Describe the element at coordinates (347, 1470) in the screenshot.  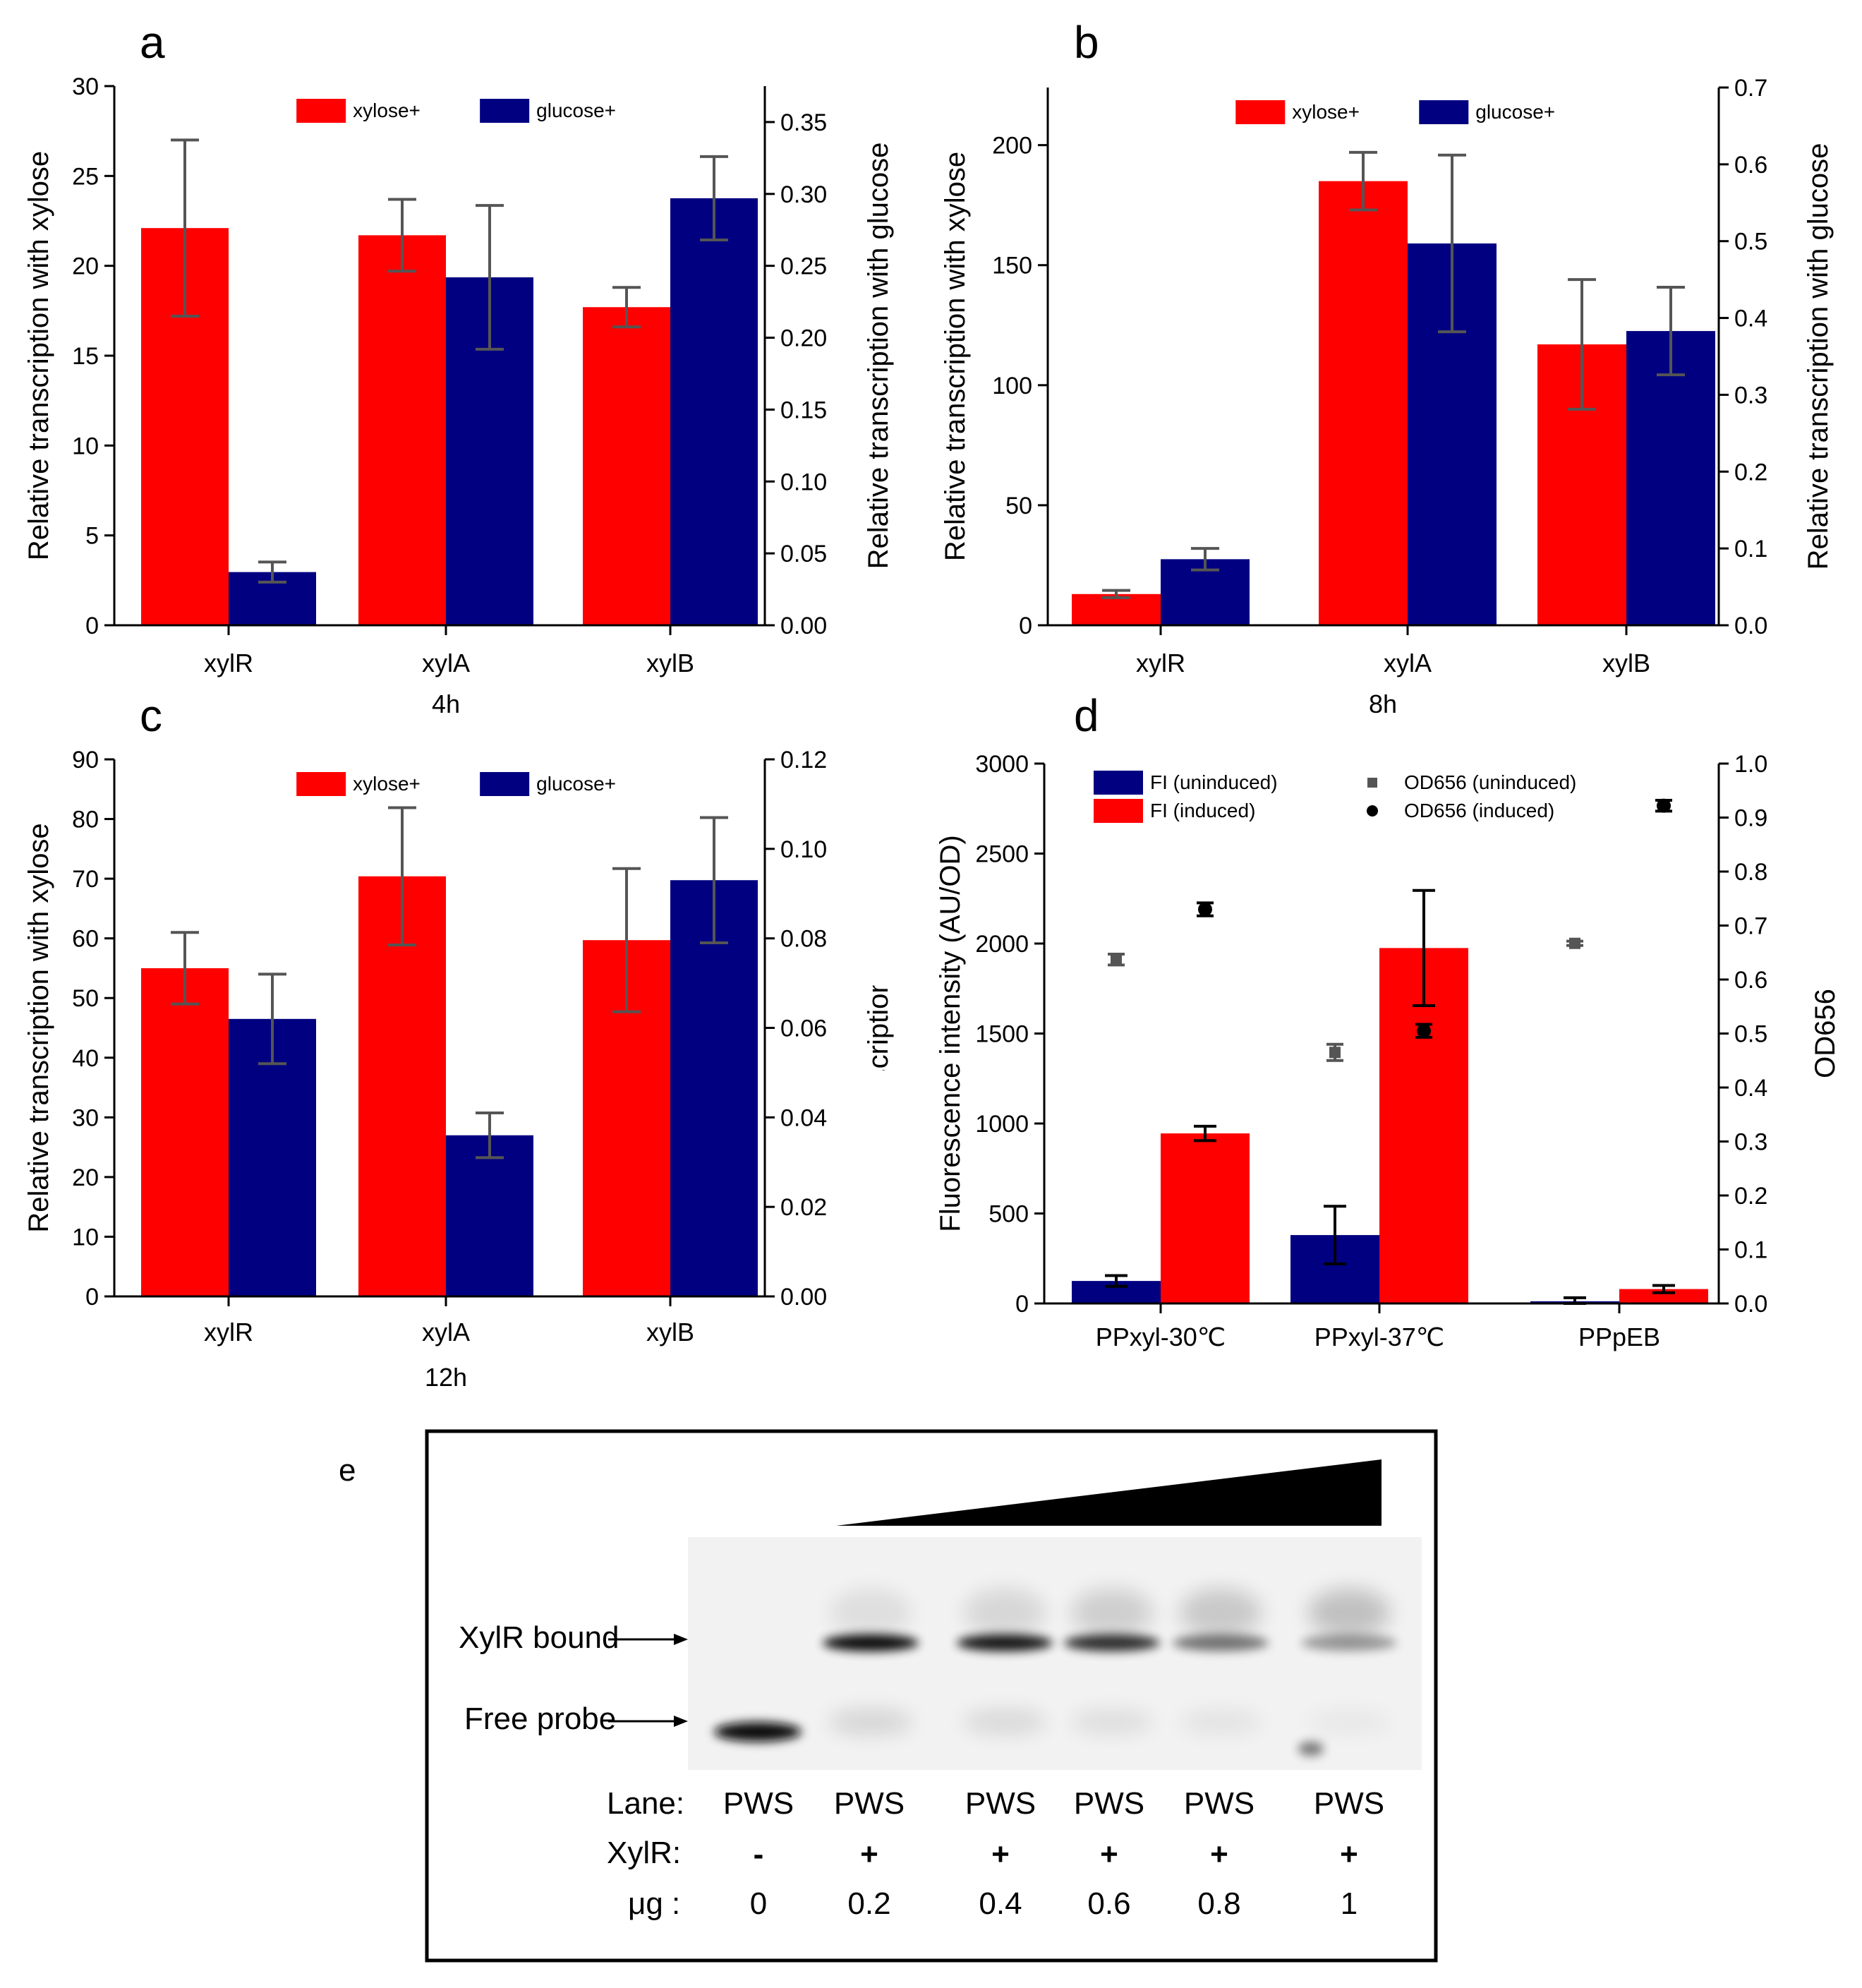
I see `panel-letter-e: e` at that location.